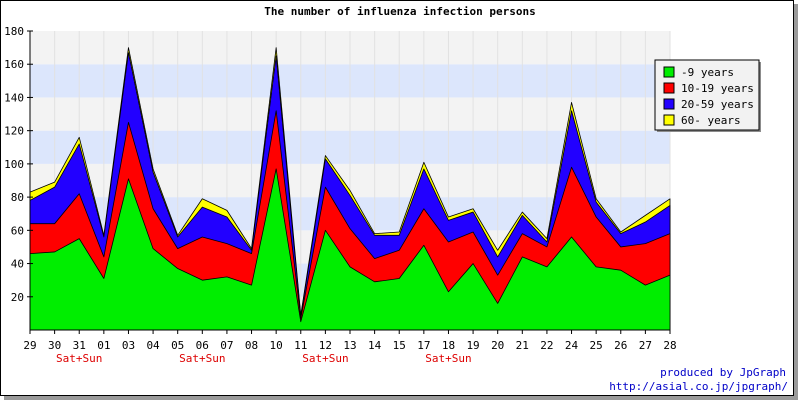  I want to click on x-tick-label: 15, so click(399, 345).